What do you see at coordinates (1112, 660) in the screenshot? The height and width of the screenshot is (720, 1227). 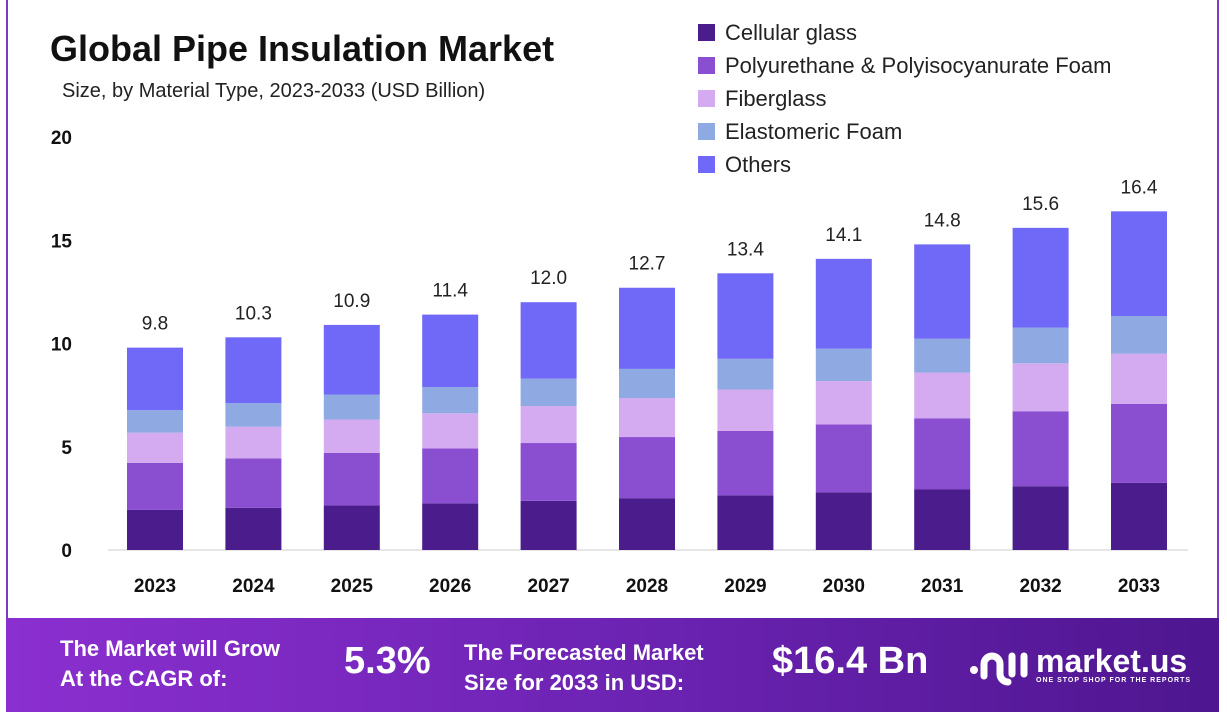 I see `logo-text: market.us` at bounding box center [1112, 660].